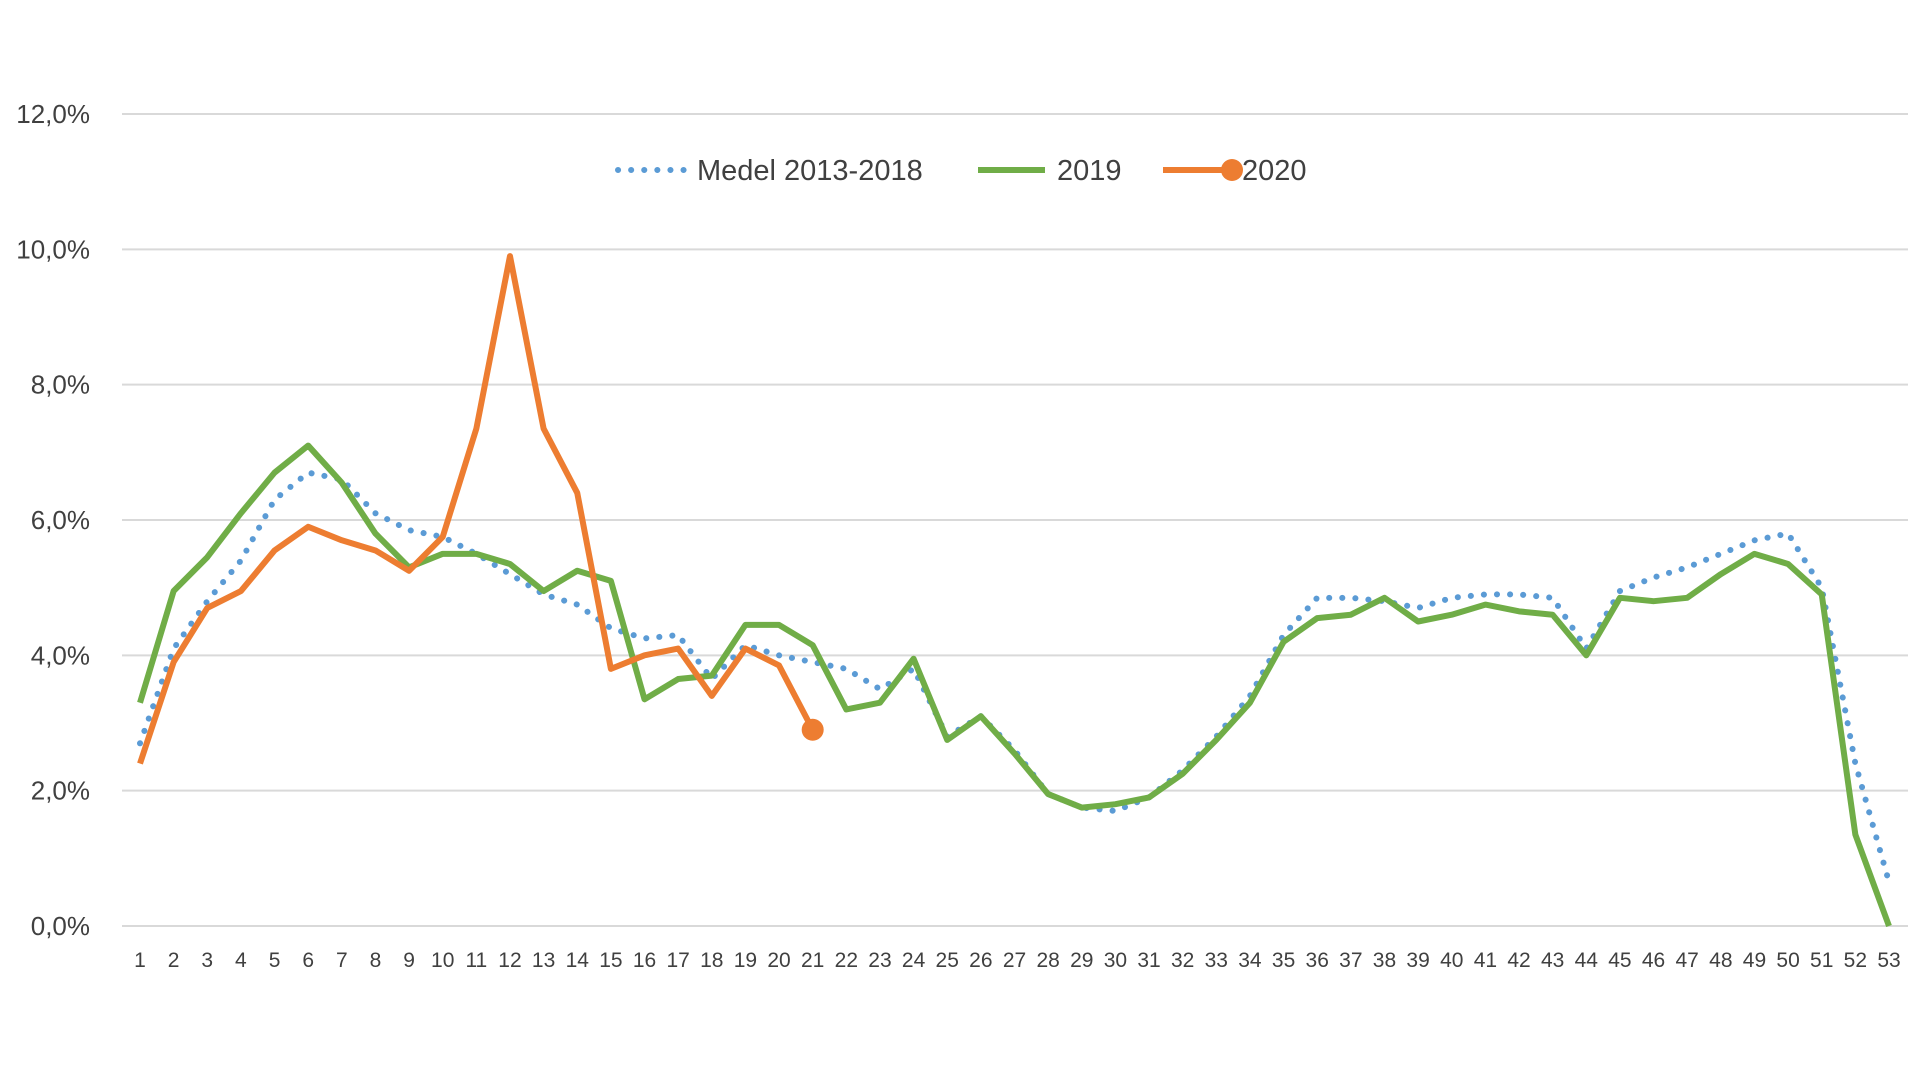 Image resolution: width=1920 pixels, height=1080 pixels. What do you see at coordinates (1047, 960) in the screenshot?
I see `x-tick-label: 28` at bounding box center [1047, 960].